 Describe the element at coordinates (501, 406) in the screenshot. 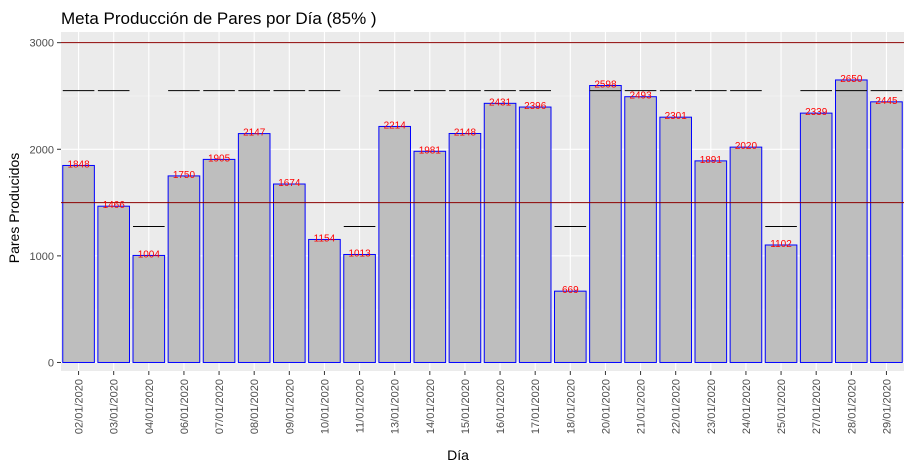

I see `x-tick-label: 16/01/2020` at that location.